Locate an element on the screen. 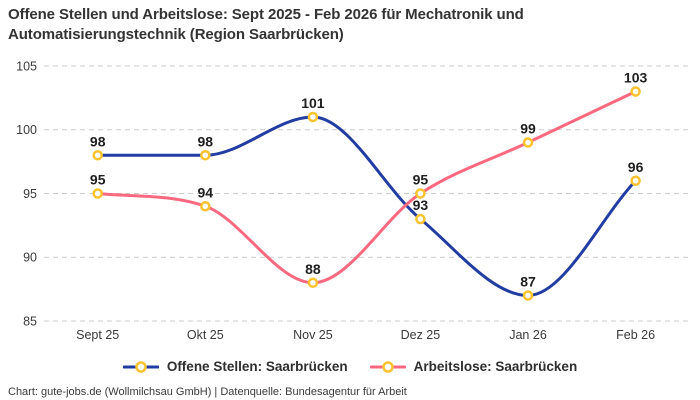 This screenshot has width=700, height=400. data-point-offene-stellen-Dez 25 is located at coordinates (420, 219).